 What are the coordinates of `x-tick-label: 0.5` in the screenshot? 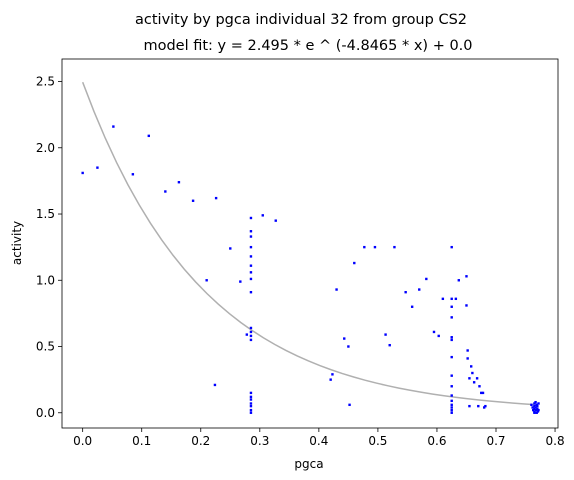 It's located at (377, 441).